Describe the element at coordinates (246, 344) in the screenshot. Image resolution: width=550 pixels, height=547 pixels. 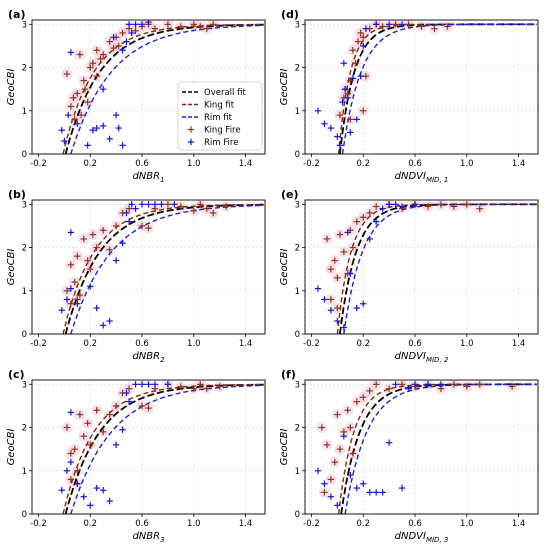
I see `x-tick-label: 1.4` at that location.